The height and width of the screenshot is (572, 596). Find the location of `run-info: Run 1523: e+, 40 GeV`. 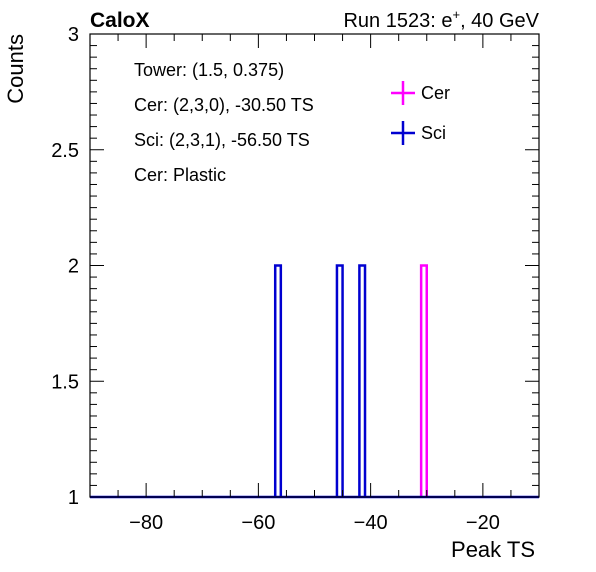

run-info: Run 1523: e+, 40 GeV is located at coordinates (441, 19).